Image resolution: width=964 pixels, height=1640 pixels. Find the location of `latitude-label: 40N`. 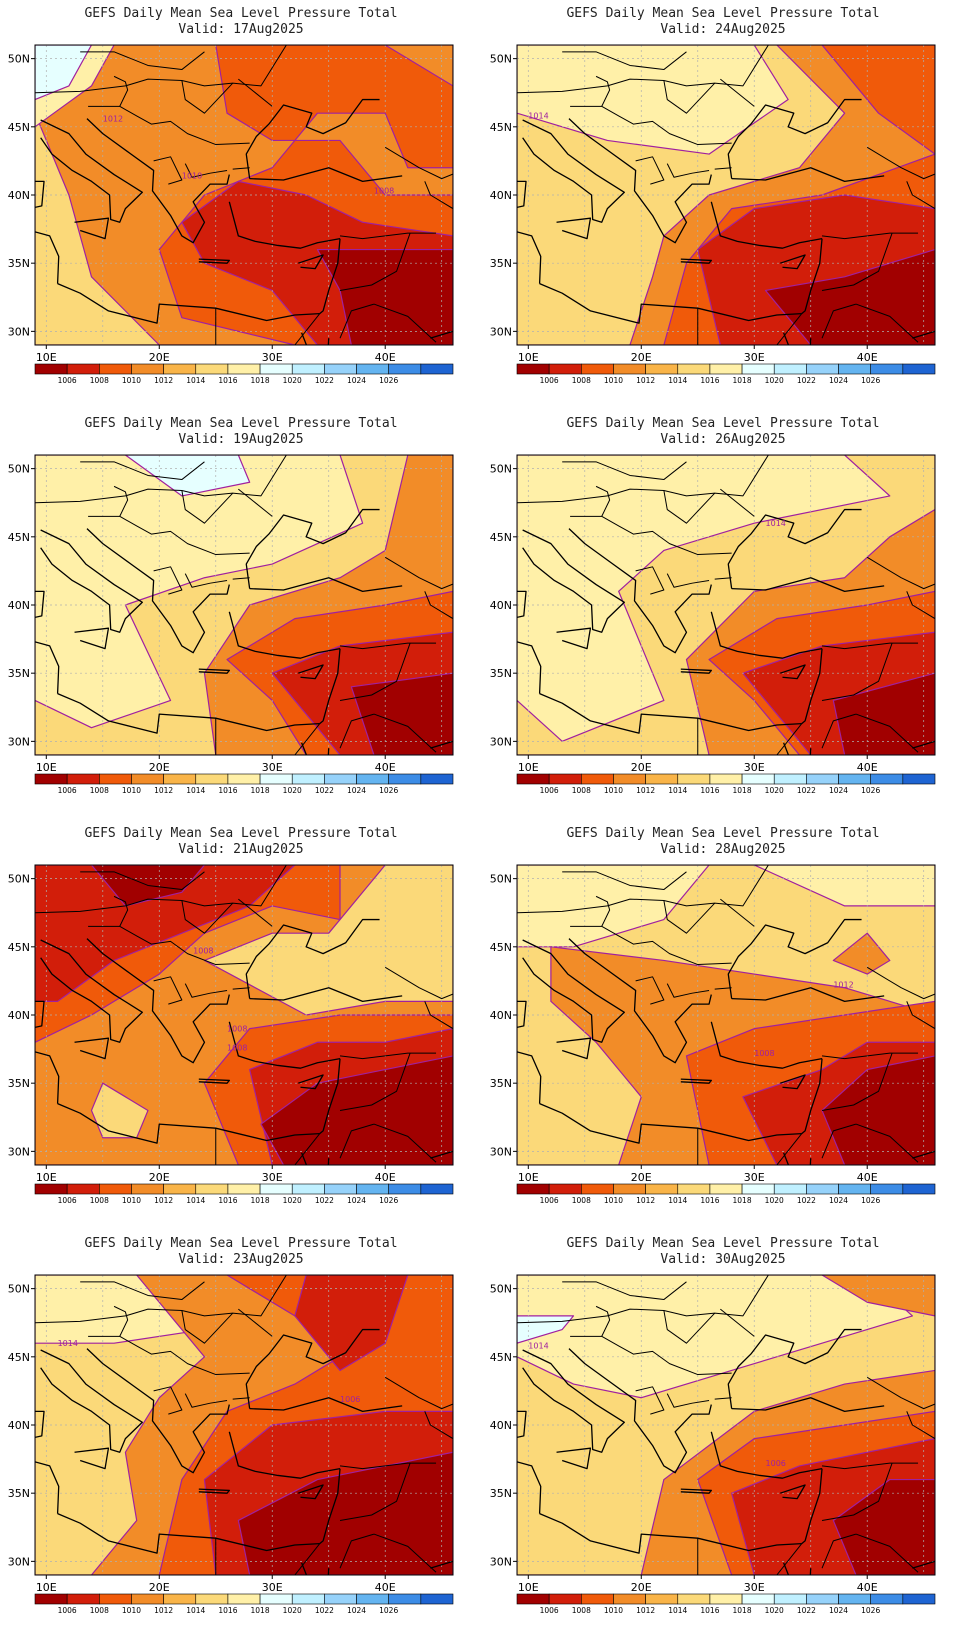

latitude-label: 40N is located at coordinates (19, 195).